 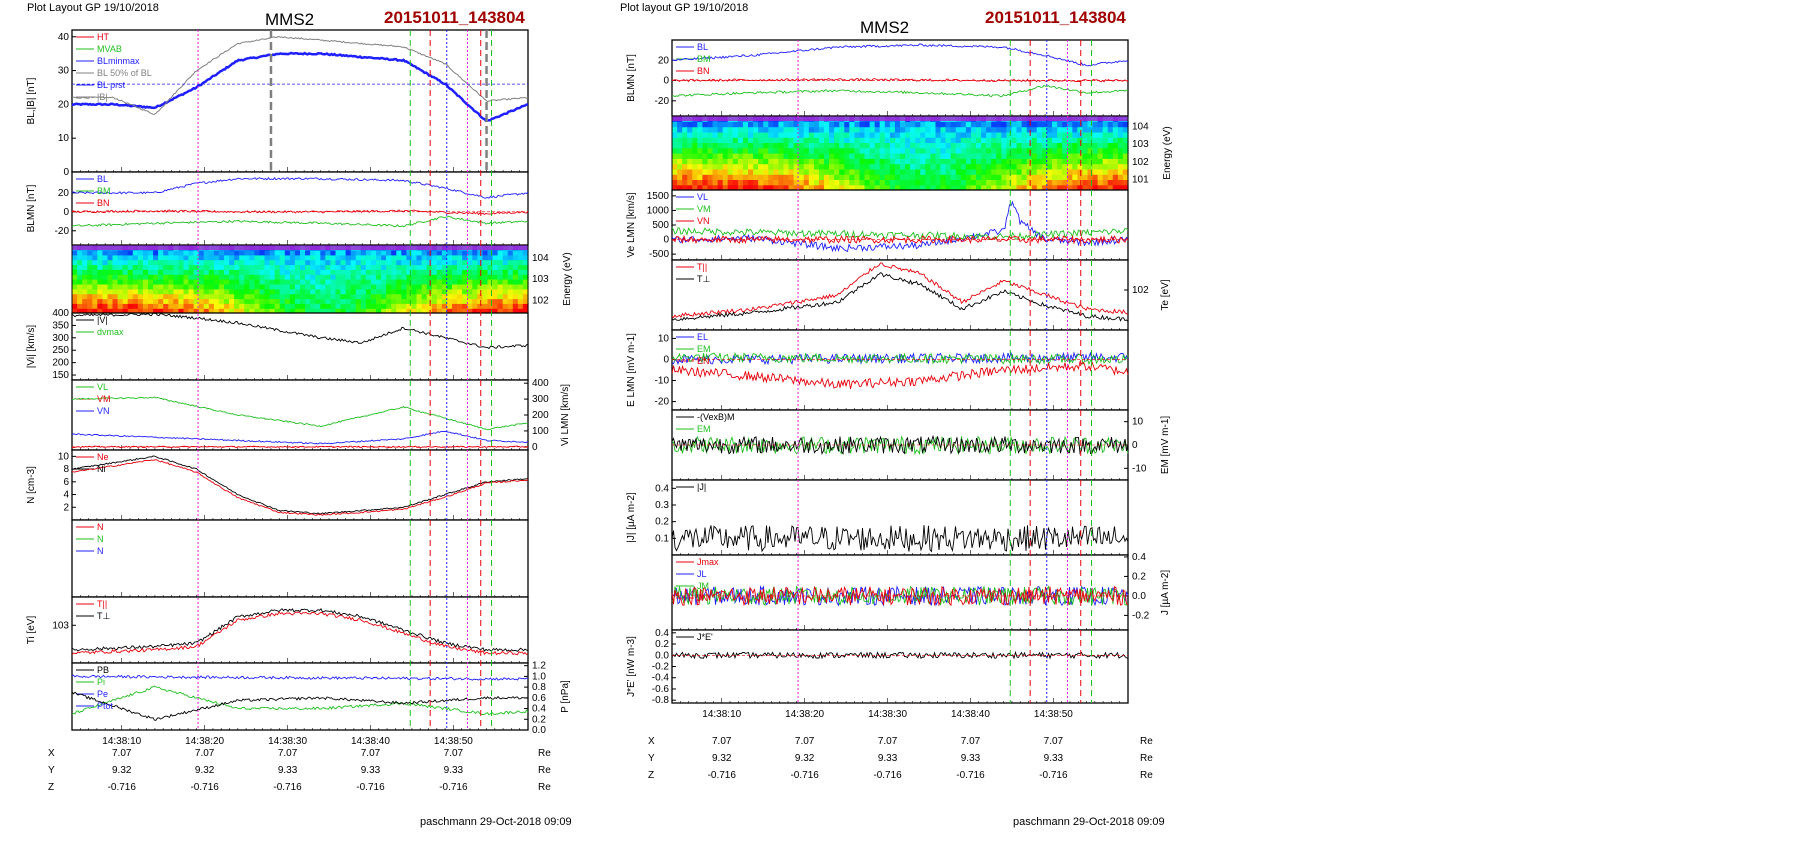 What do you see at coordinates (704, 209) in the screenshot?
I see `legend-label: VM` at bounding box center [704, 209].